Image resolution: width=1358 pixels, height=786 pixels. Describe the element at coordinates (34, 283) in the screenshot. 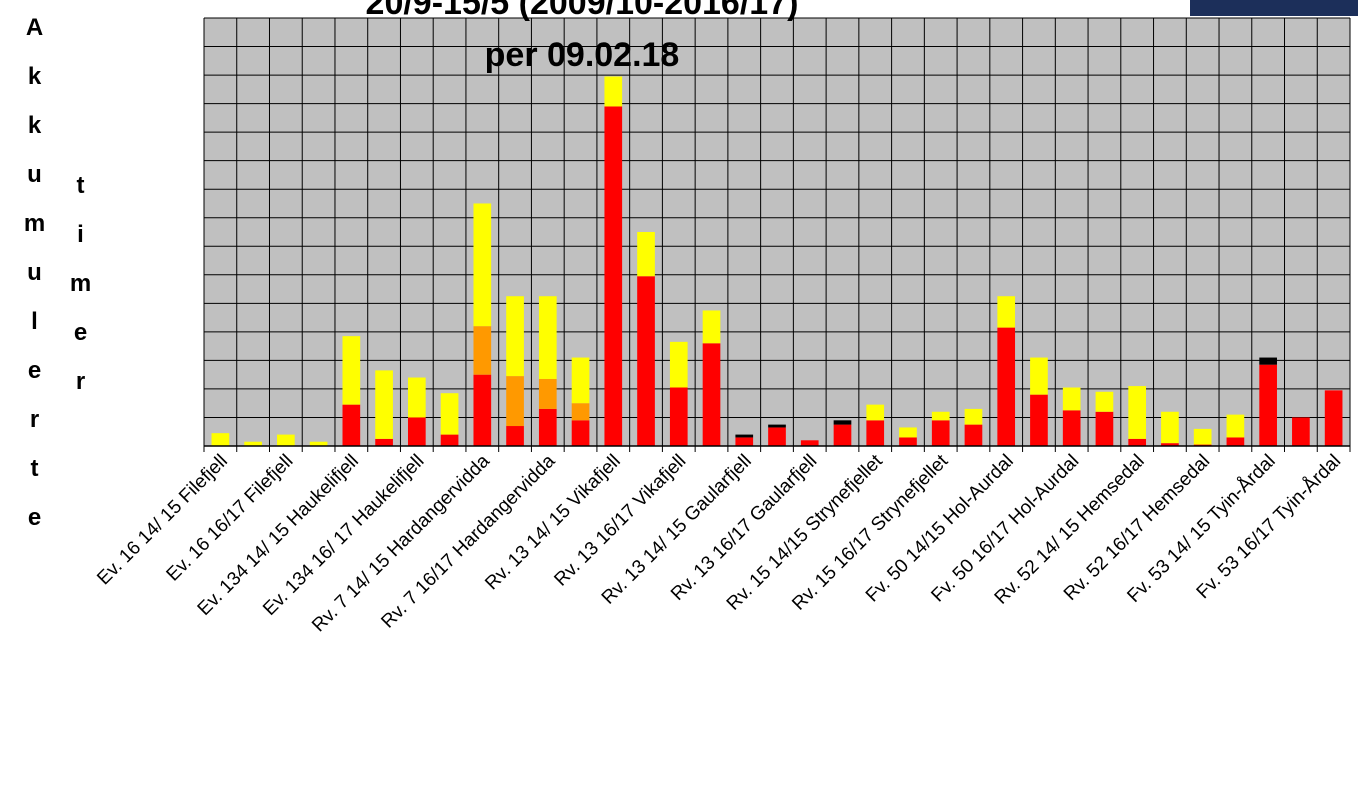

I see `y-axis-label: Akkumulerte` at that location.